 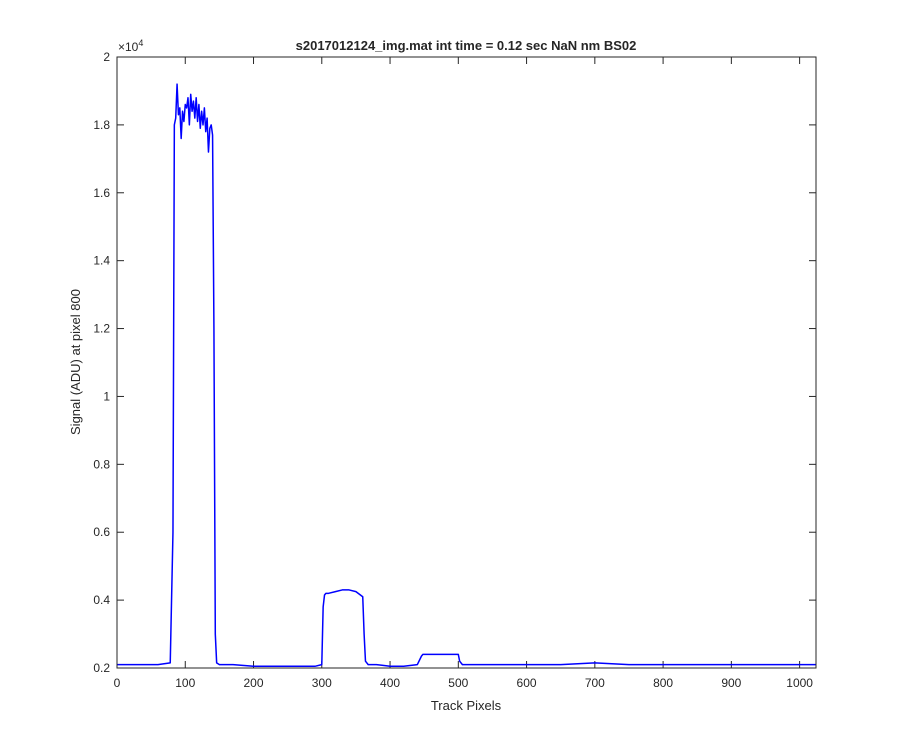 What do you see at coordinates (254, 683) in the screenshot?
I see `x-tick-label: 200` at bounding box center [254, 683].